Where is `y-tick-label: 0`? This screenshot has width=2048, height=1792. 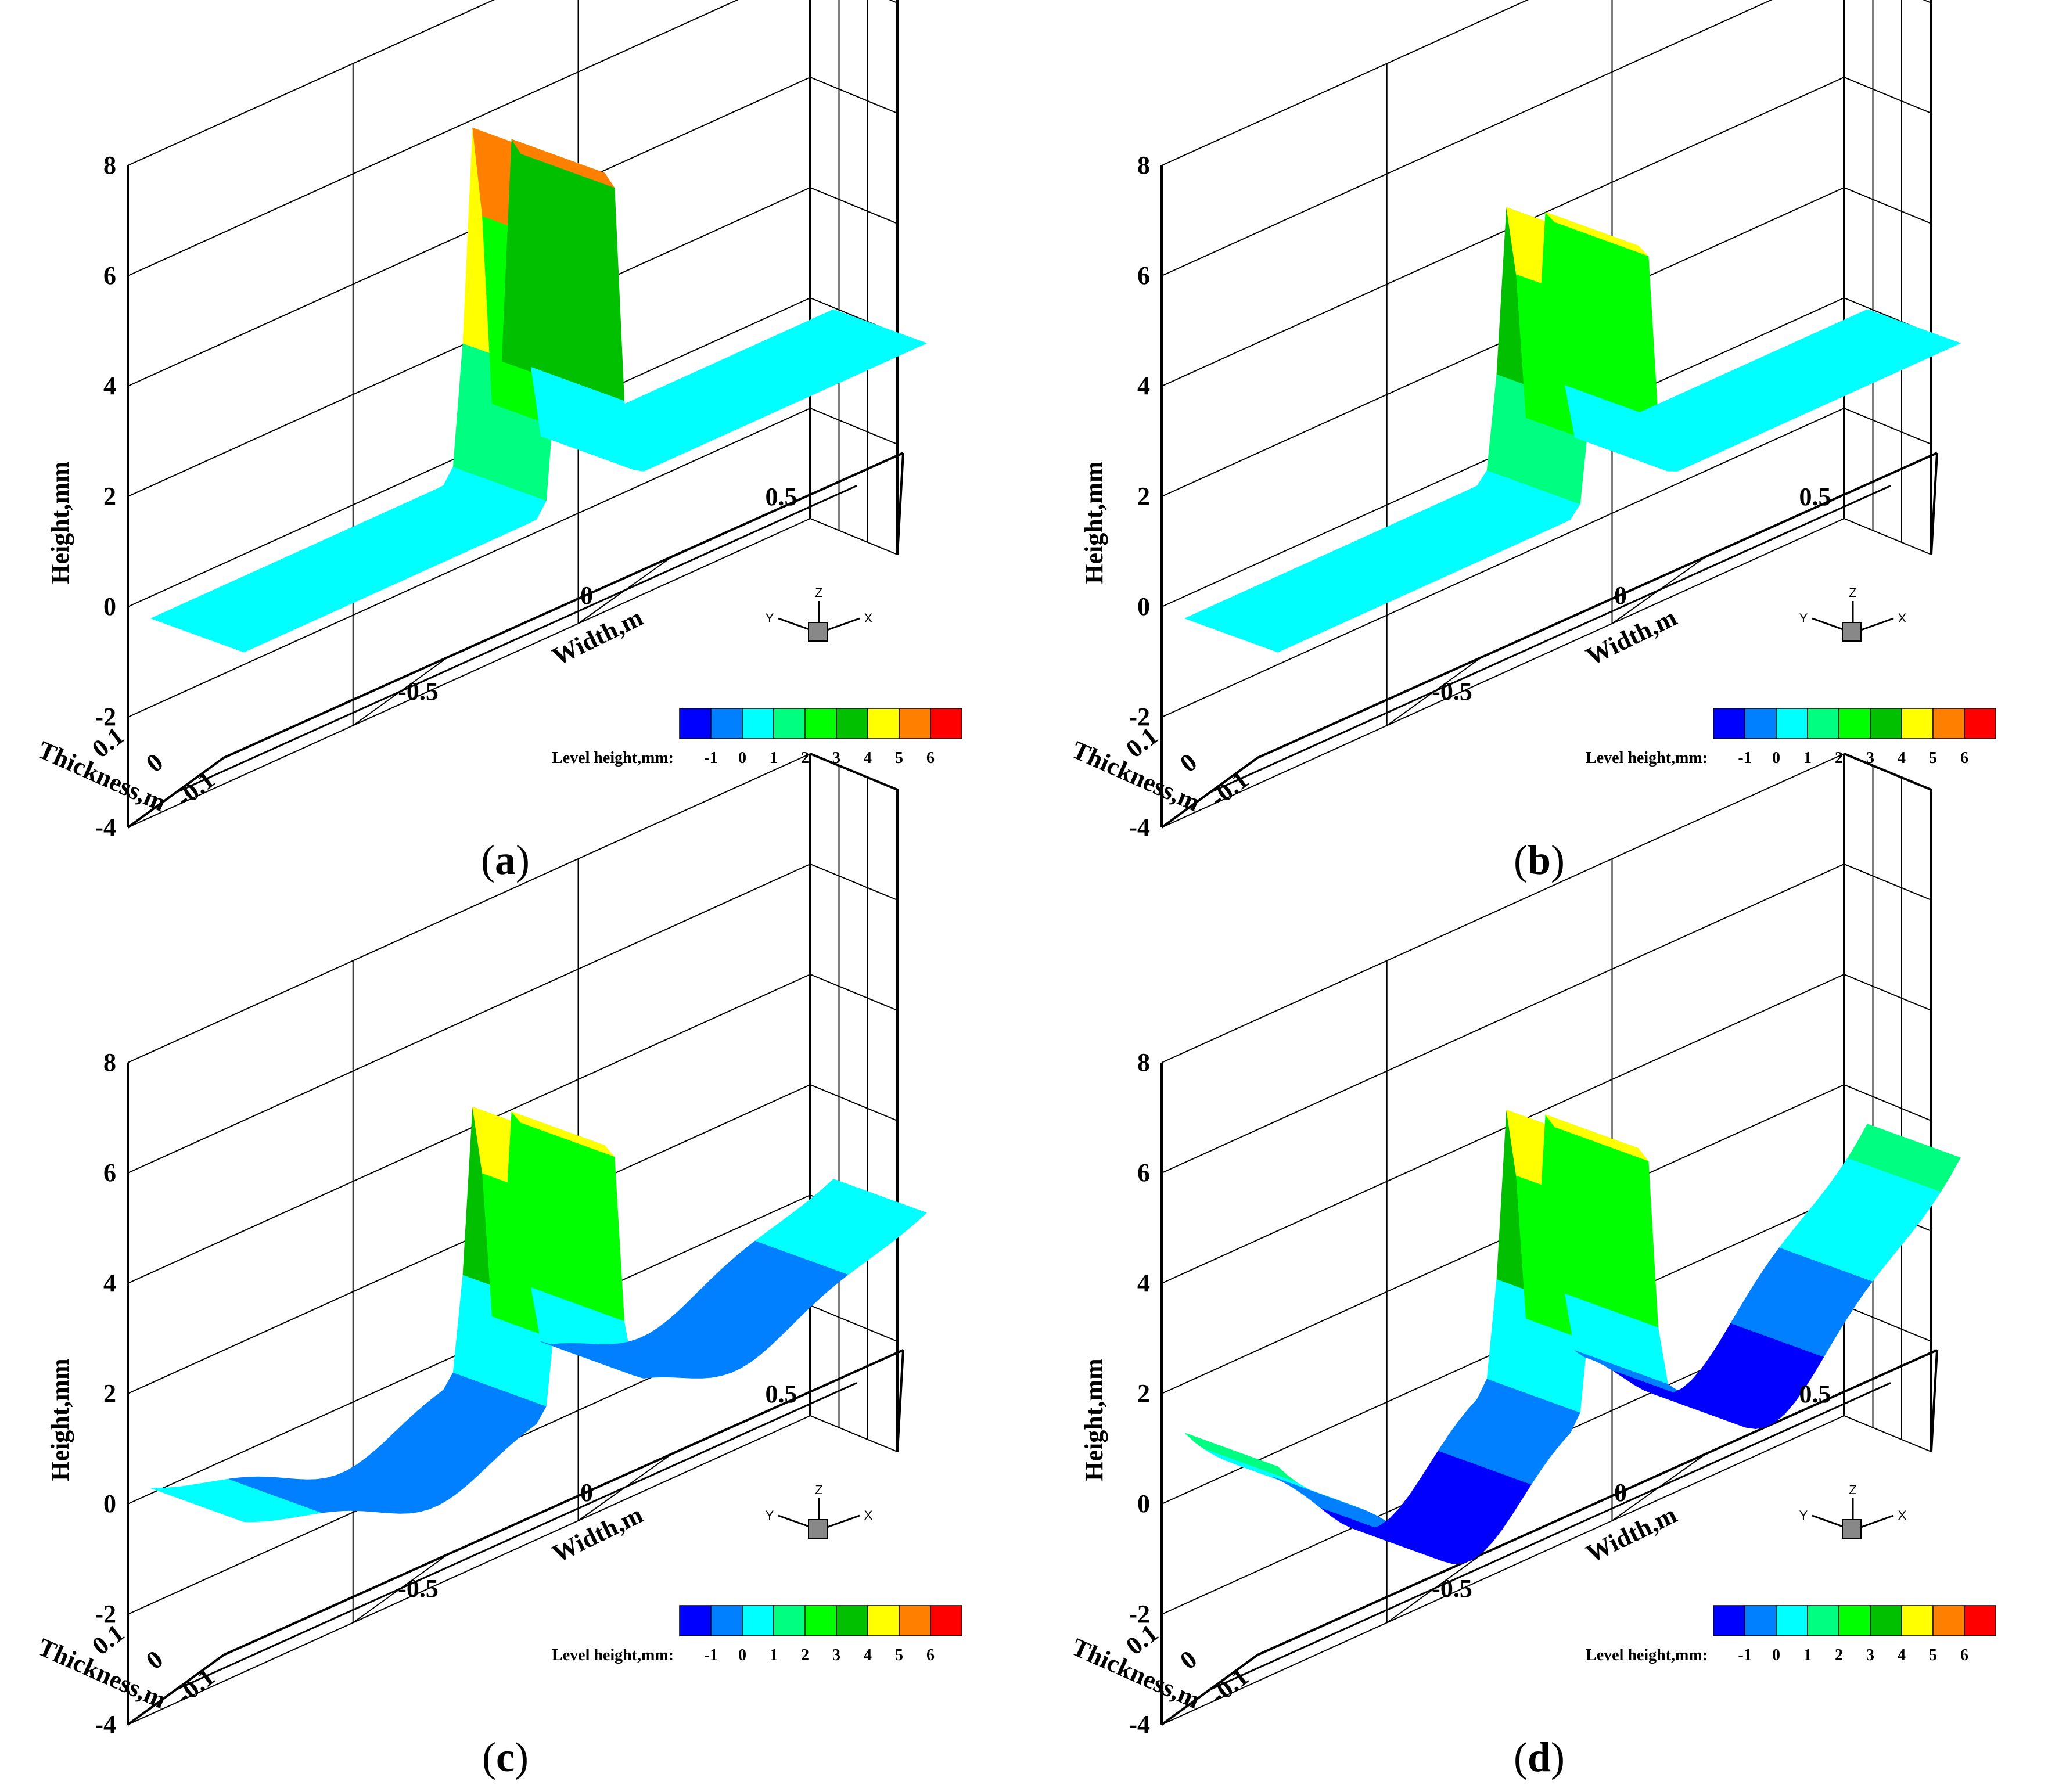
y-tick-label: 0 is located at coordinates (154, 1660).